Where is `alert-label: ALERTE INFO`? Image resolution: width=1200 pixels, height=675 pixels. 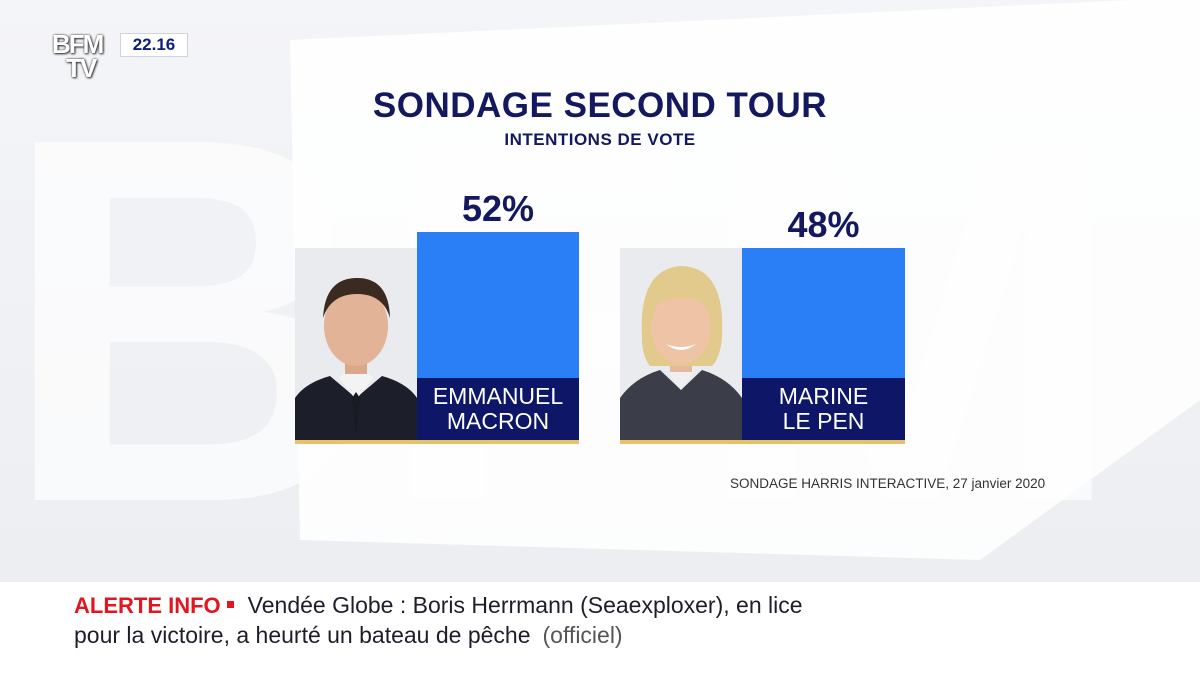 alert-label: ALERTE INFO is located at coordinates (147, 605).